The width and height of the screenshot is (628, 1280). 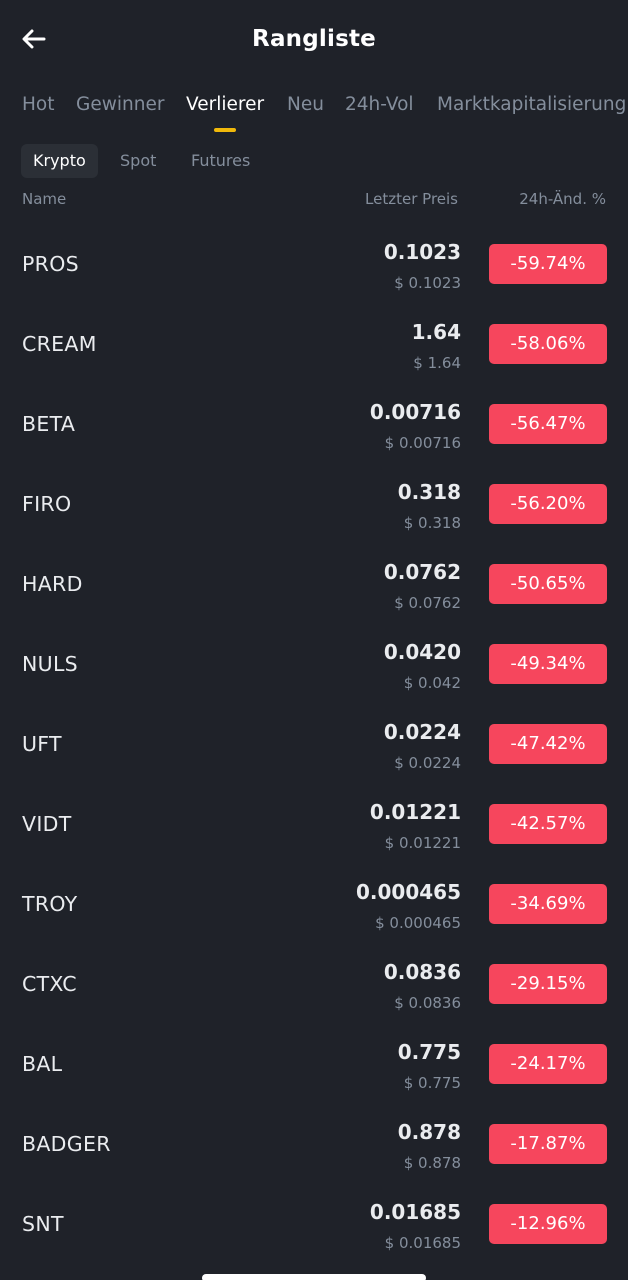 I want to click on subtab-spot: Spot, so click(x=138, y=160).